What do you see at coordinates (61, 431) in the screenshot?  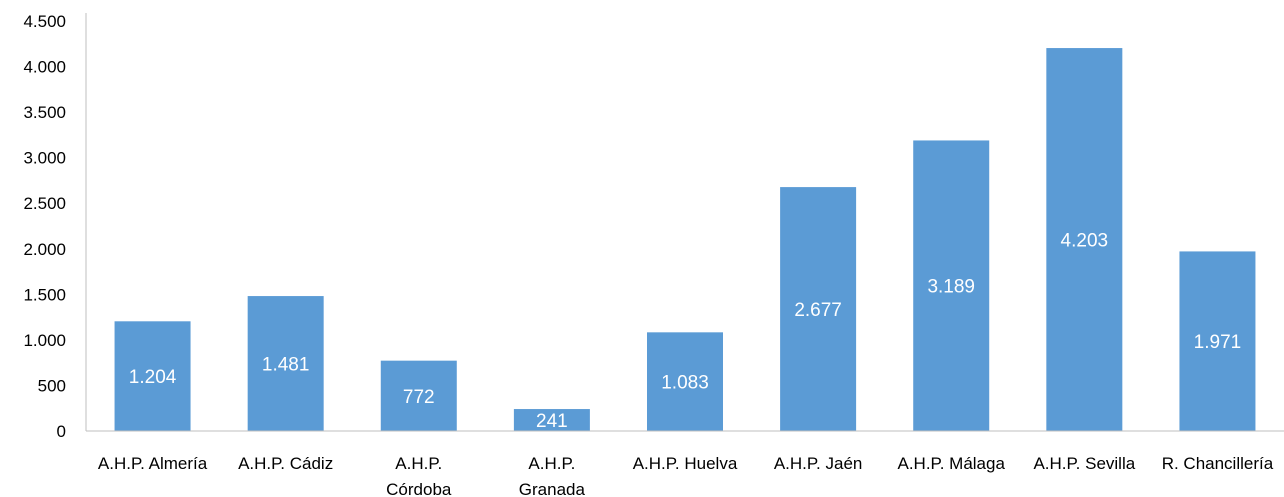 I see `y-tick-label: 0` at bounding box center [61, 431].